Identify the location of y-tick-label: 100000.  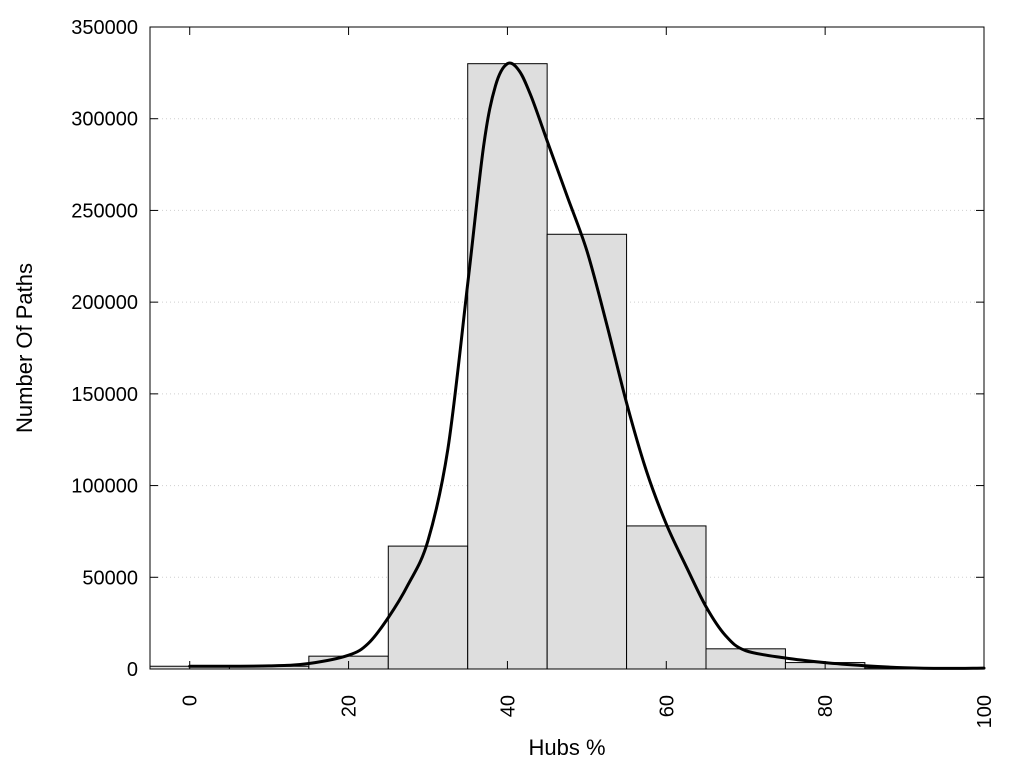
(104, 487).